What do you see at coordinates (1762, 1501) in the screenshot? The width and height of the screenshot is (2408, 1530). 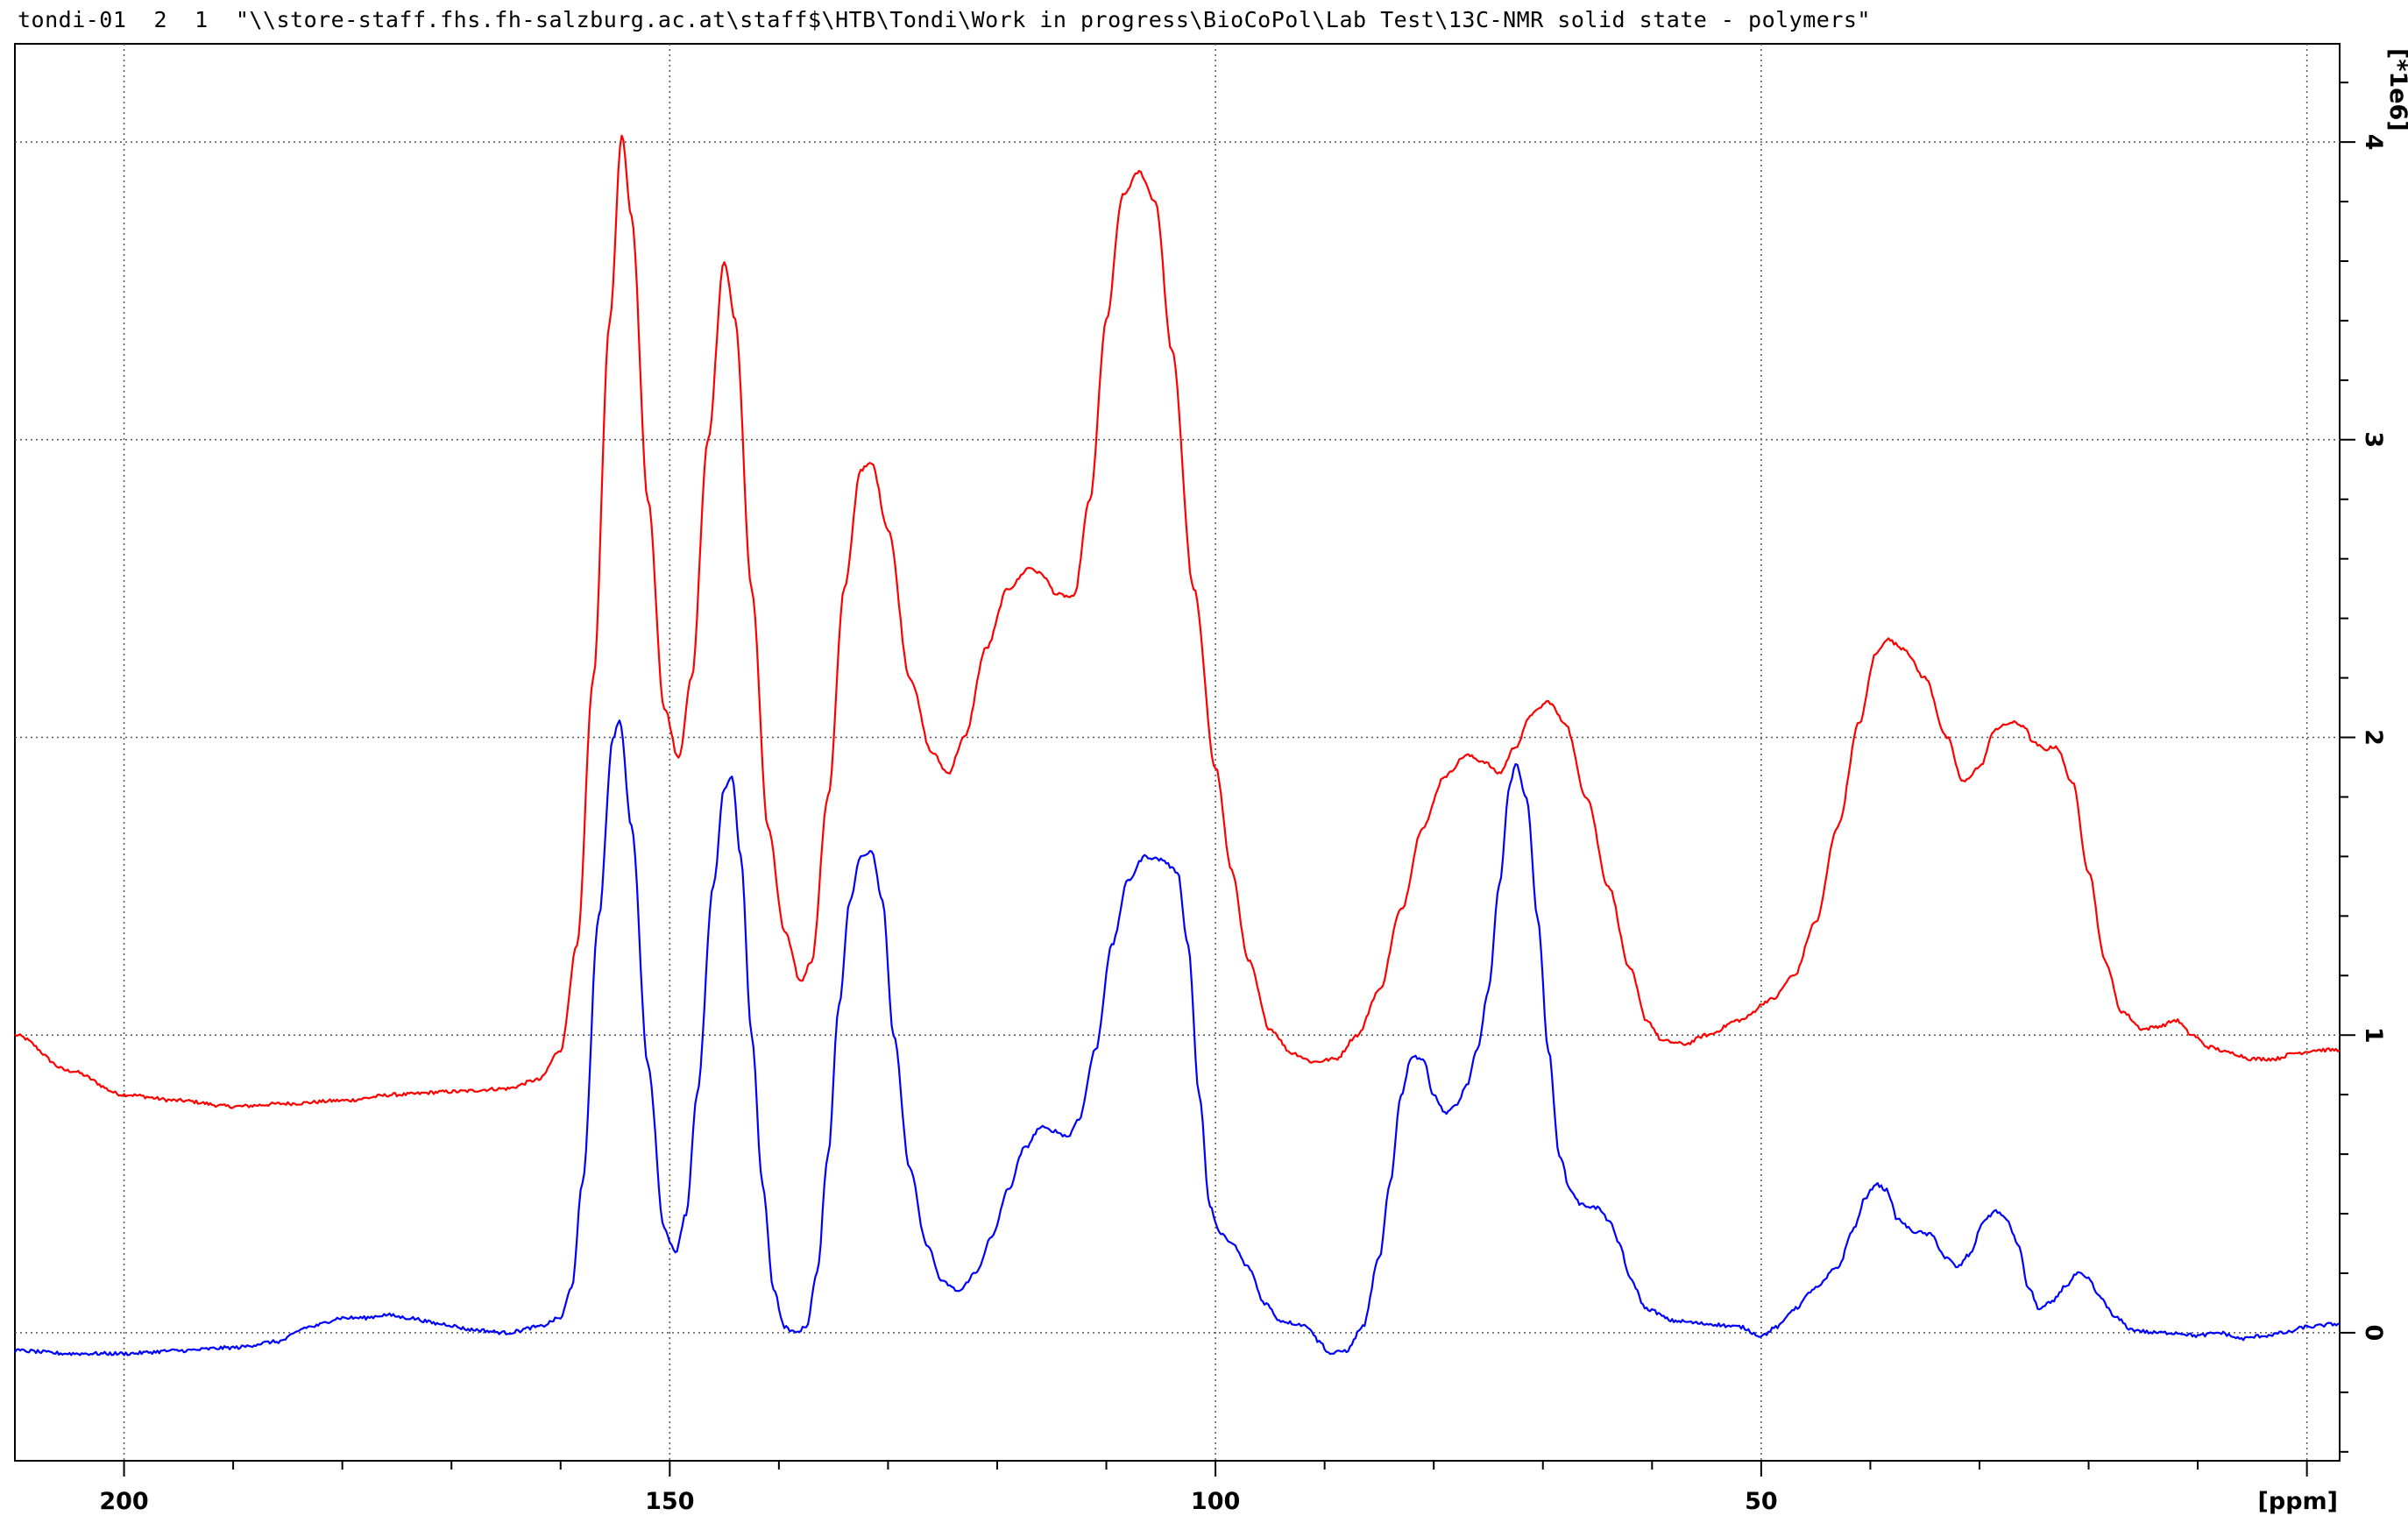 I see `x-tick-label: 50` at bounding box center [1762, 1501].